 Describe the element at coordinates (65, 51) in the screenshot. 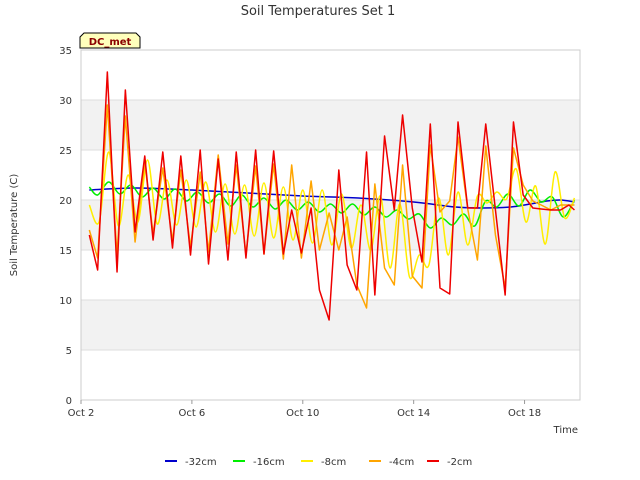

I see `y-tick-label: 35` at that location.